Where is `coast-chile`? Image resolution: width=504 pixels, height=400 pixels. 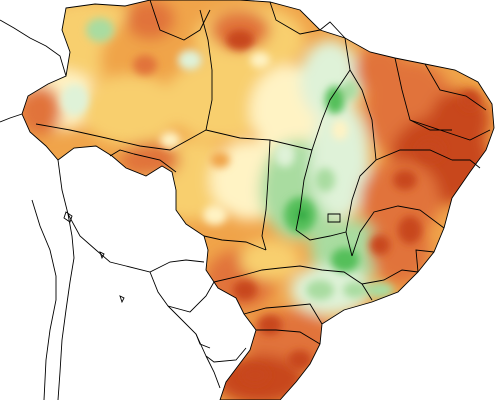 coast-chile is located at coordinates (44, 299).